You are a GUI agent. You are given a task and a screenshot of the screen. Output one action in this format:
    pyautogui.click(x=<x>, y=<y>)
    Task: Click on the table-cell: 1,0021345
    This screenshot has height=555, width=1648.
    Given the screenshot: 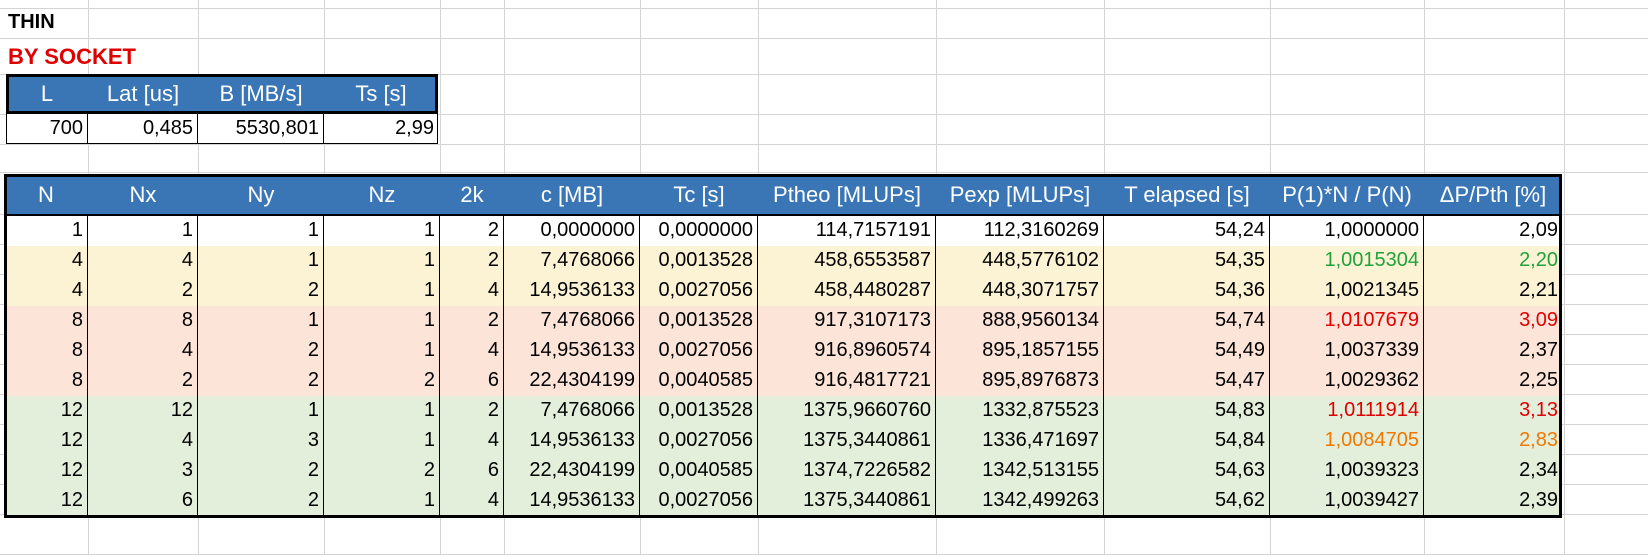 What is the action you would take?
    pyautogui.click(x=1347, y=291)
    